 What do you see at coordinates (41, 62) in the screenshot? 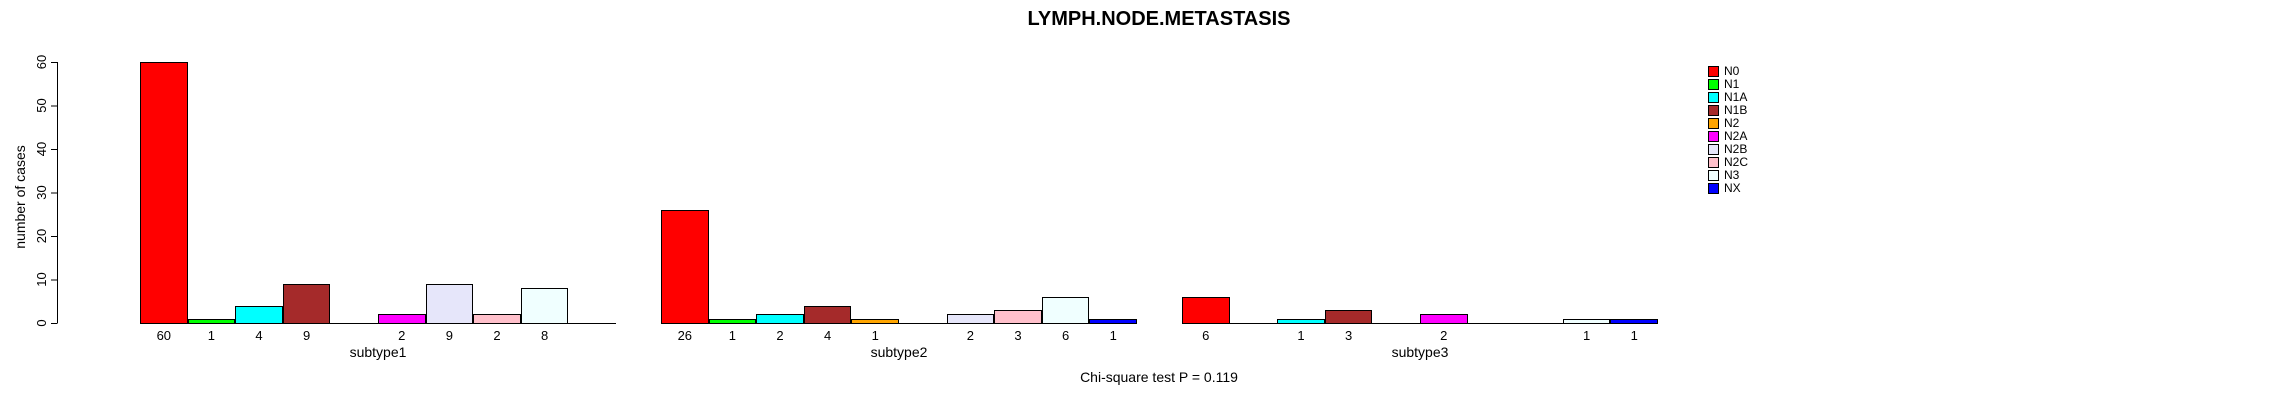
I see `y-tick-label-60: 60` at bounding box center [41, 62].